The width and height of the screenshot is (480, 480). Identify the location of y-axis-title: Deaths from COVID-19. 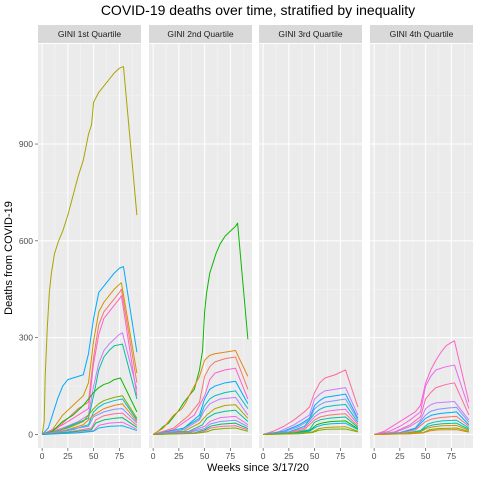
(9, 258).